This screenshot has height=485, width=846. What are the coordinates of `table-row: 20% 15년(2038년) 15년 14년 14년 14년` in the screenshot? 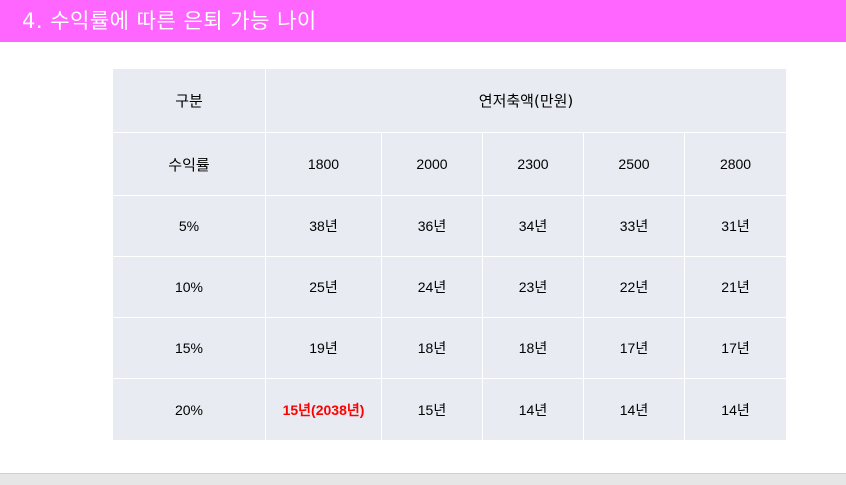 It's located at (450, 409).